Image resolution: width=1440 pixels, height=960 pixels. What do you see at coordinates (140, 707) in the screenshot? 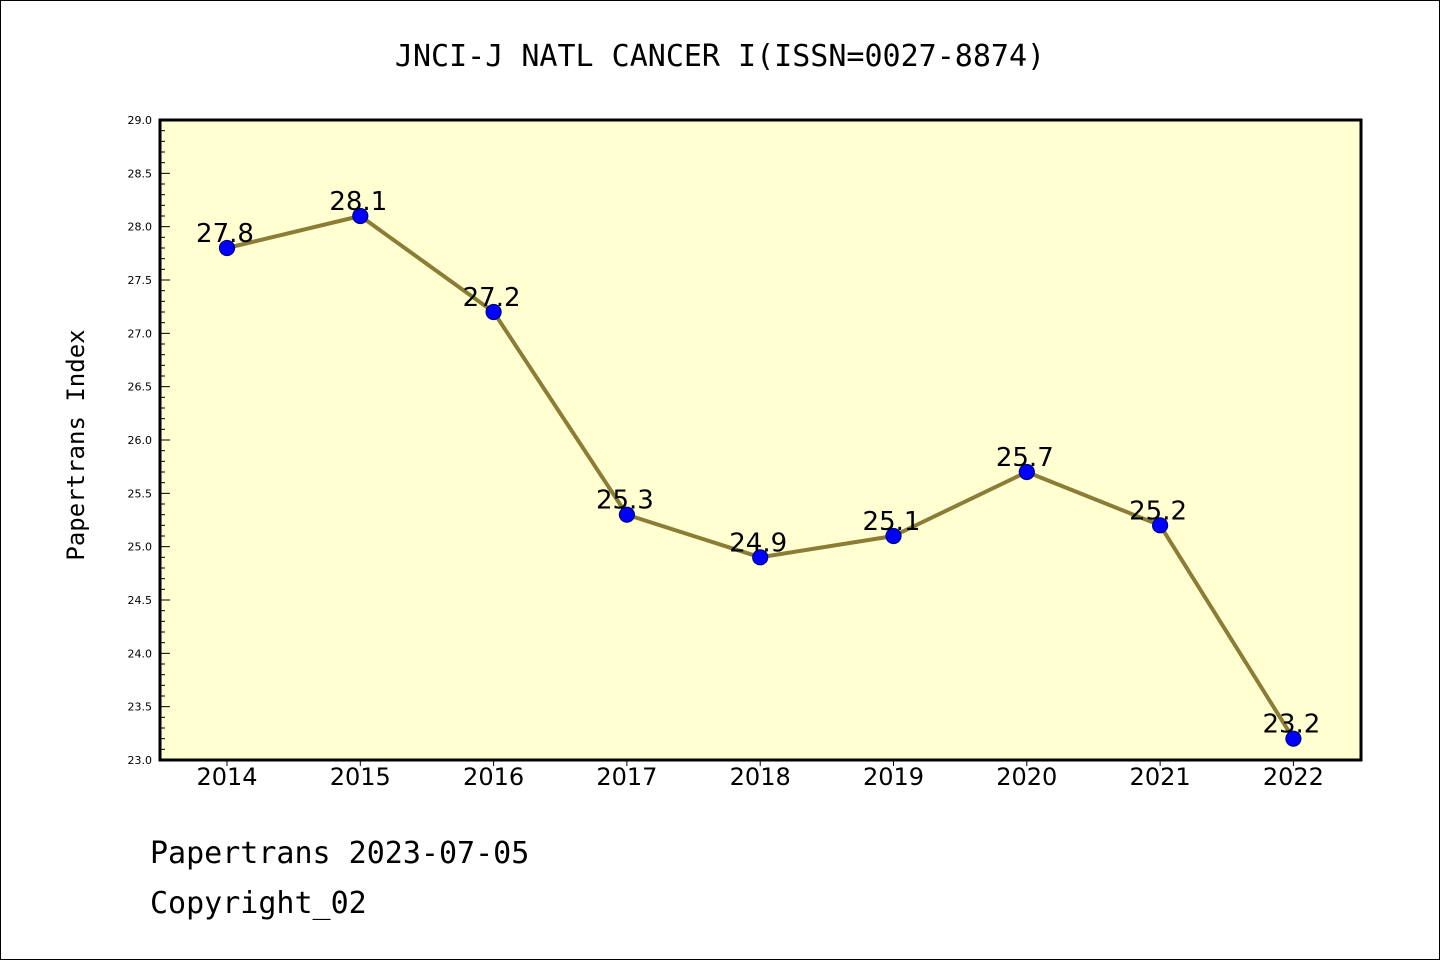
I see `y-tick-label: 23.5` at bounding box center [140, 707].